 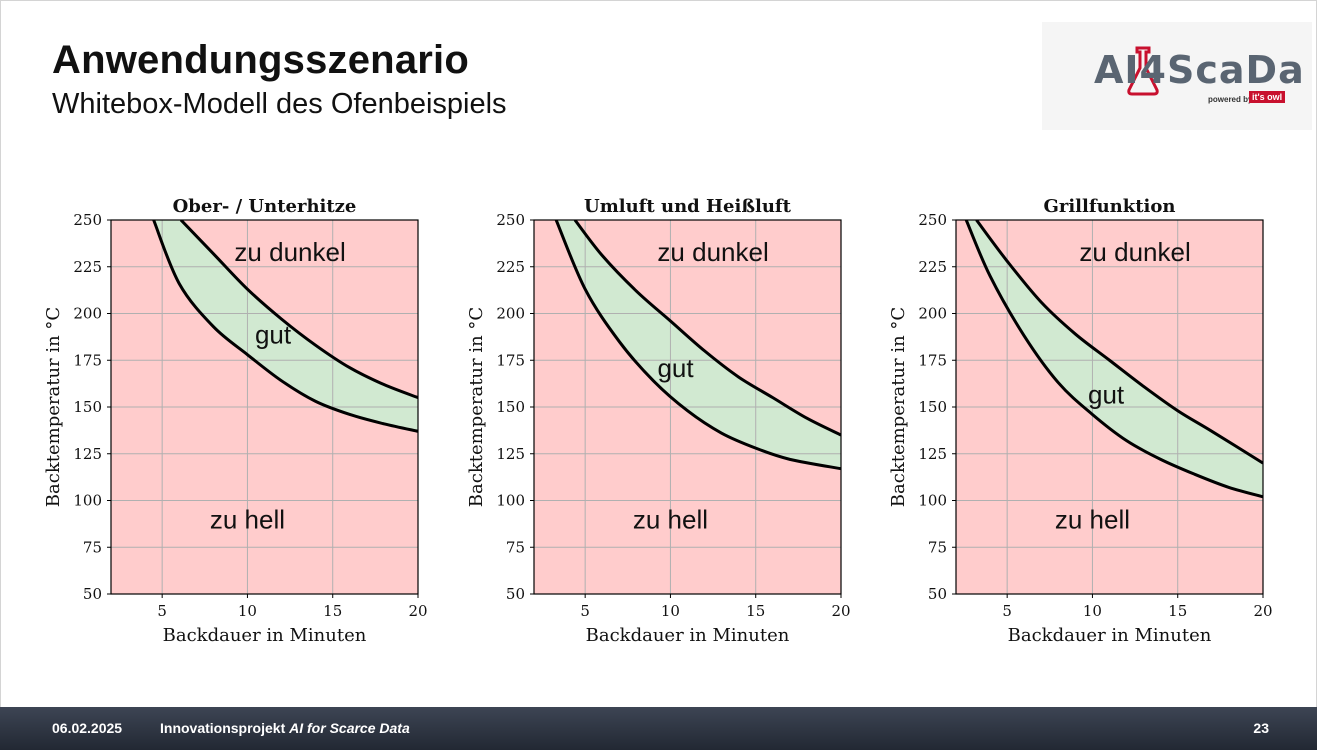 What do you see at coordinates (1199, 70) in the screenshot?
I see `logo-text: AI4ScaDa` at bounding box center [1199, 70].